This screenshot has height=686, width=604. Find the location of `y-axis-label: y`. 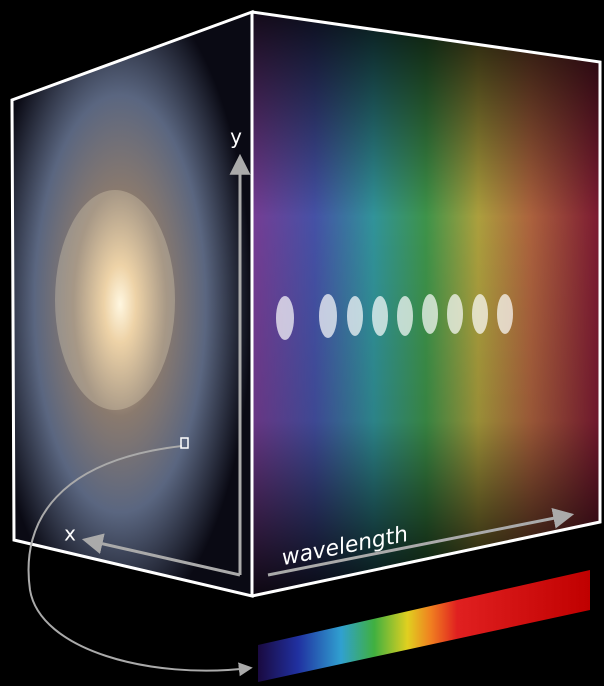

y-axis-label: y is located at coordinates (236, 137).